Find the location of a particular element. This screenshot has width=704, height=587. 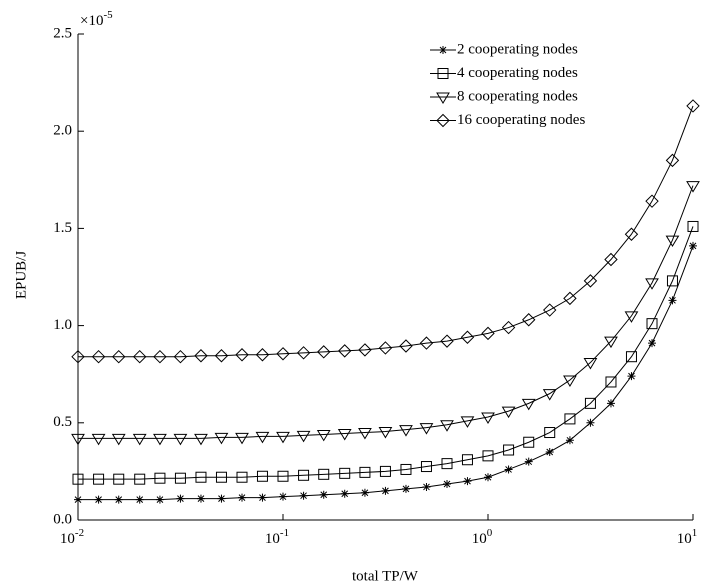

x-axis-label: total TP/W is located at coordinates (385, 576).